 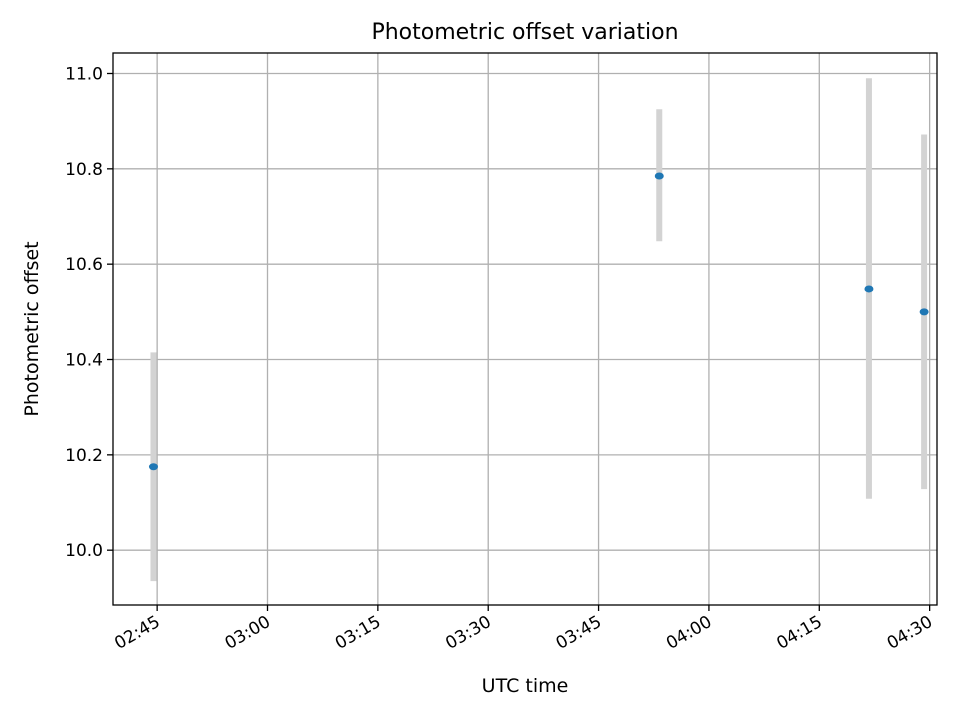 I want to click on y-tick-label: 10.2, so click(x=84, y=456).